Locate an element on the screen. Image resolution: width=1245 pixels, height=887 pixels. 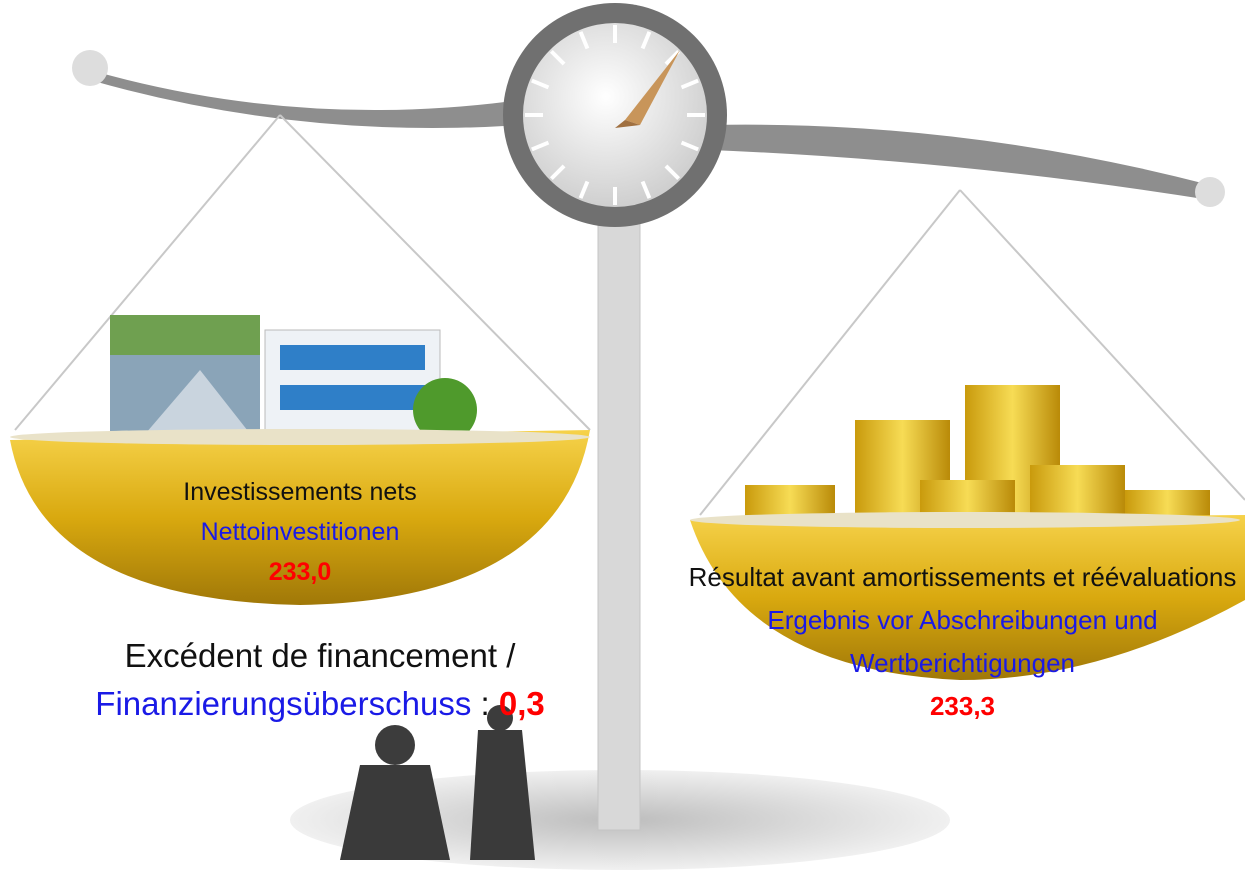
beam-left is located at coordinates (305, 99).